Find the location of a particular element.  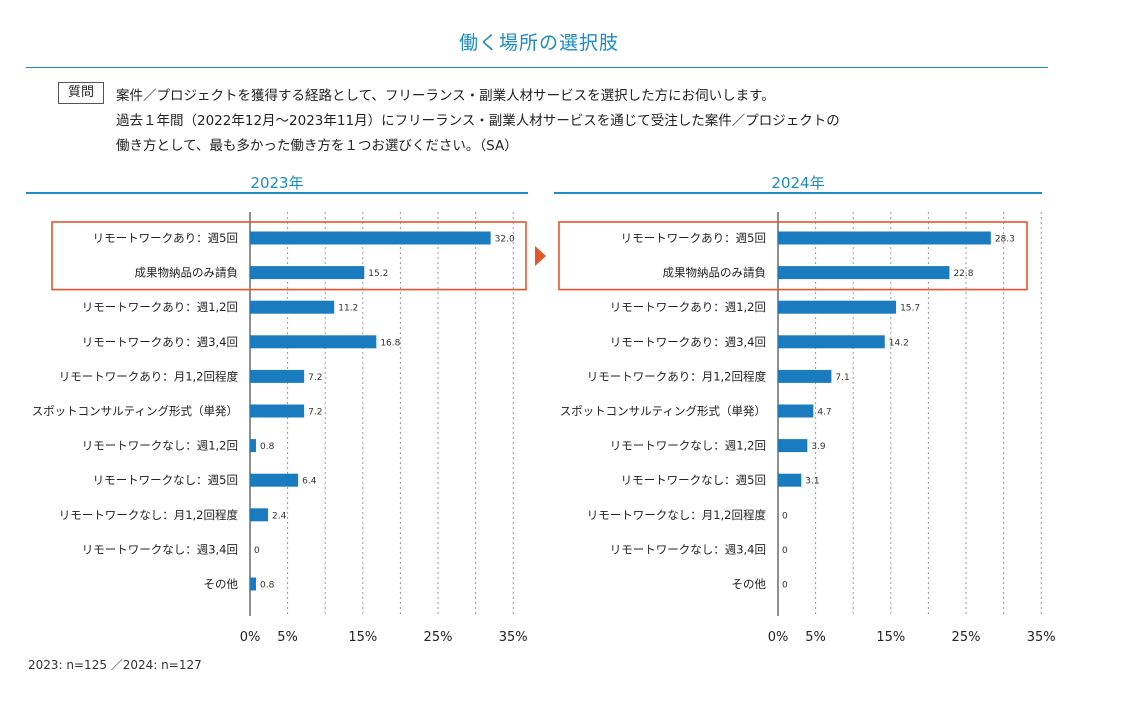

sample-size-footnote: 2023: n=125 ／2024: n=127 is located at coordinates (115, 665).